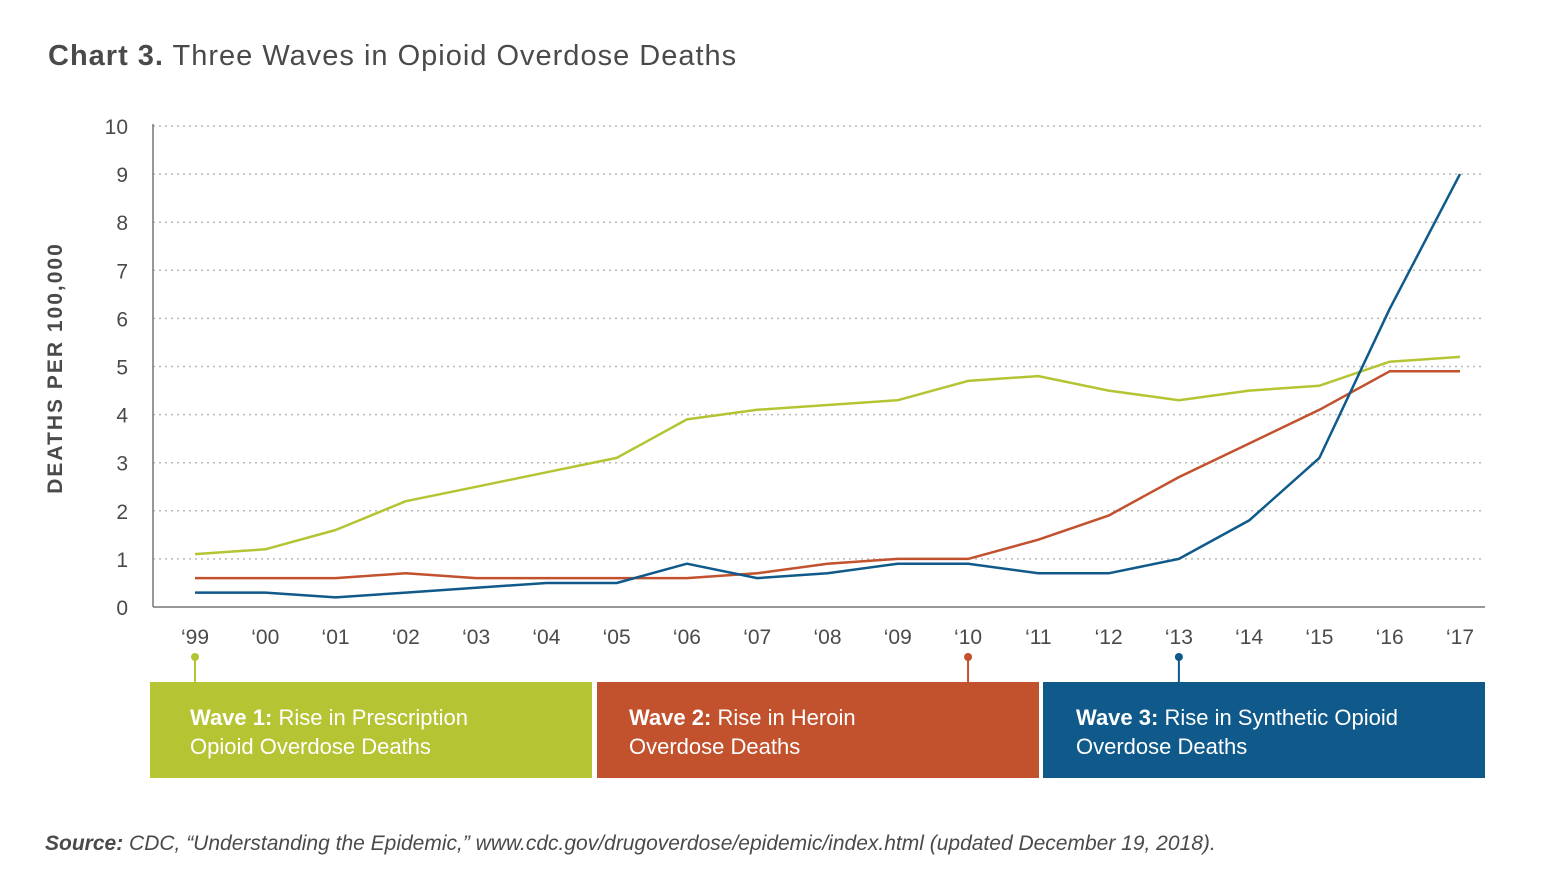 Image resolution: width=1542 pixels, height=884 pixels. I want to click on y-tick-label: 9, so click(122, 175).